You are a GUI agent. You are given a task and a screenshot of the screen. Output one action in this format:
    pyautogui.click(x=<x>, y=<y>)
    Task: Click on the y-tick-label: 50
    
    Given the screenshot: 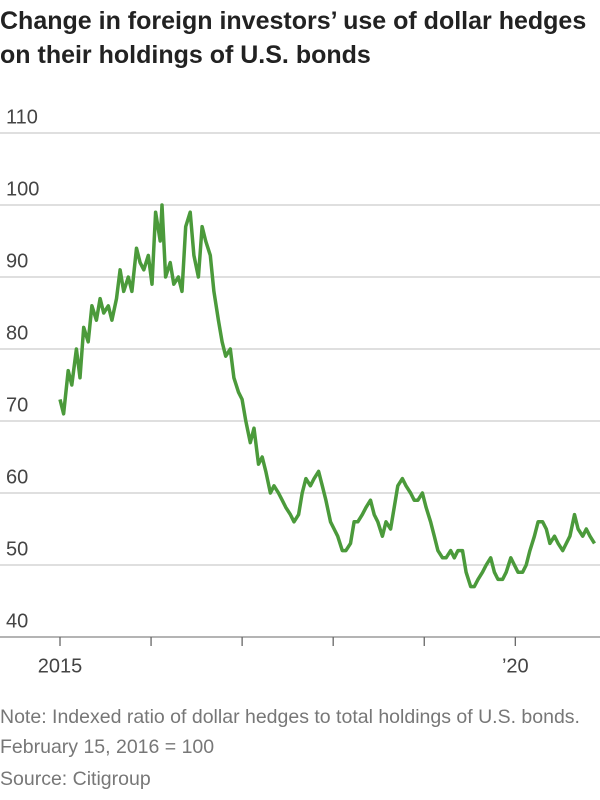 What is the action you would take?
    pyautogui.click(x=17, y=549)
    